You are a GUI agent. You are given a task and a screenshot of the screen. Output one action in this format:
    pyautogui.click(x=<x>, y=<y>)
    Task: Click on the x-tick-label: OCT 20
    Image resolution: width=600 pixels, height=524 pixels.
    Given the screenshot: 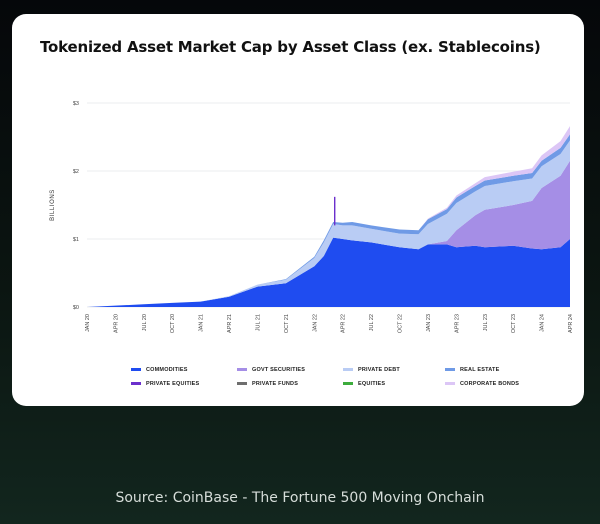 What is the action you would take?
    pyautogui.click(x=173, y=323)
    